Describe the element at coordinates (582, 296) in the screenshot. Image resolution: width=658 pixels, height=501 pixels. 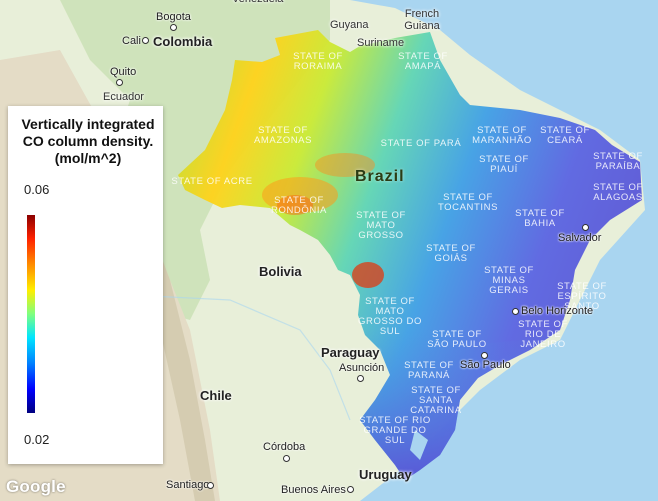
I see `state-label-espirito-santo: STATE OF ESPÍRITO SANTO` at that location.